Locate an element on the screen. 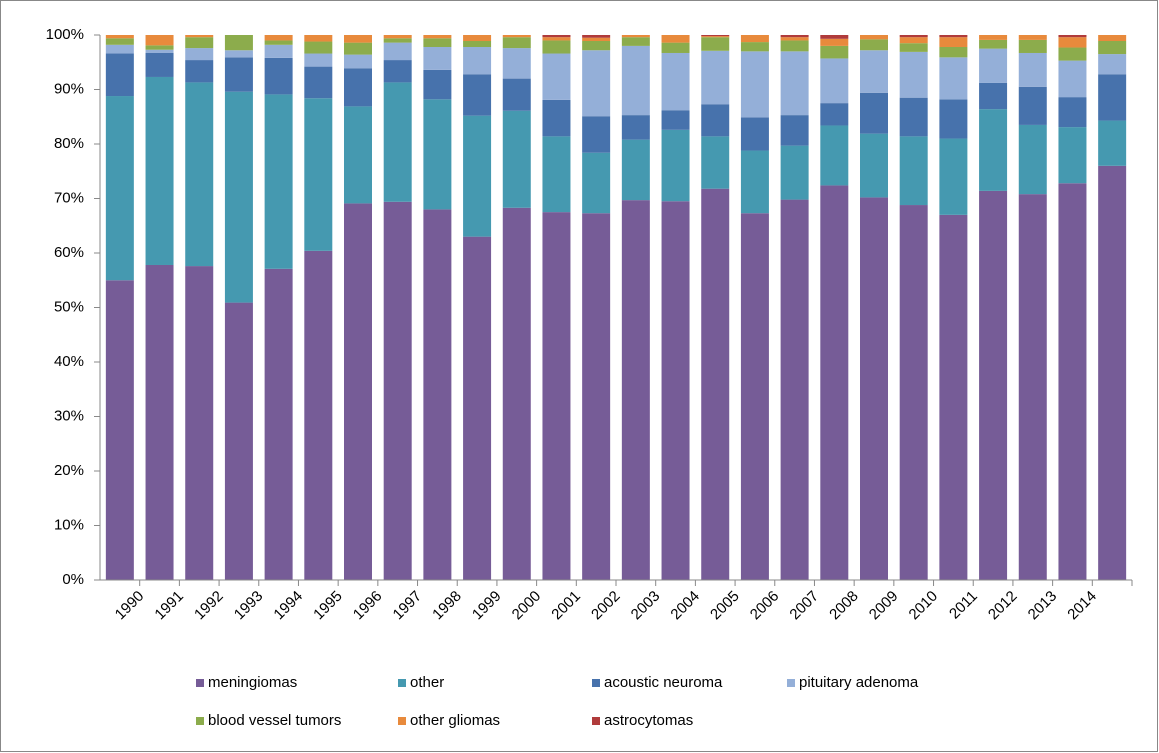  y-tick-label: 10% is located at coordinates (69, 524).